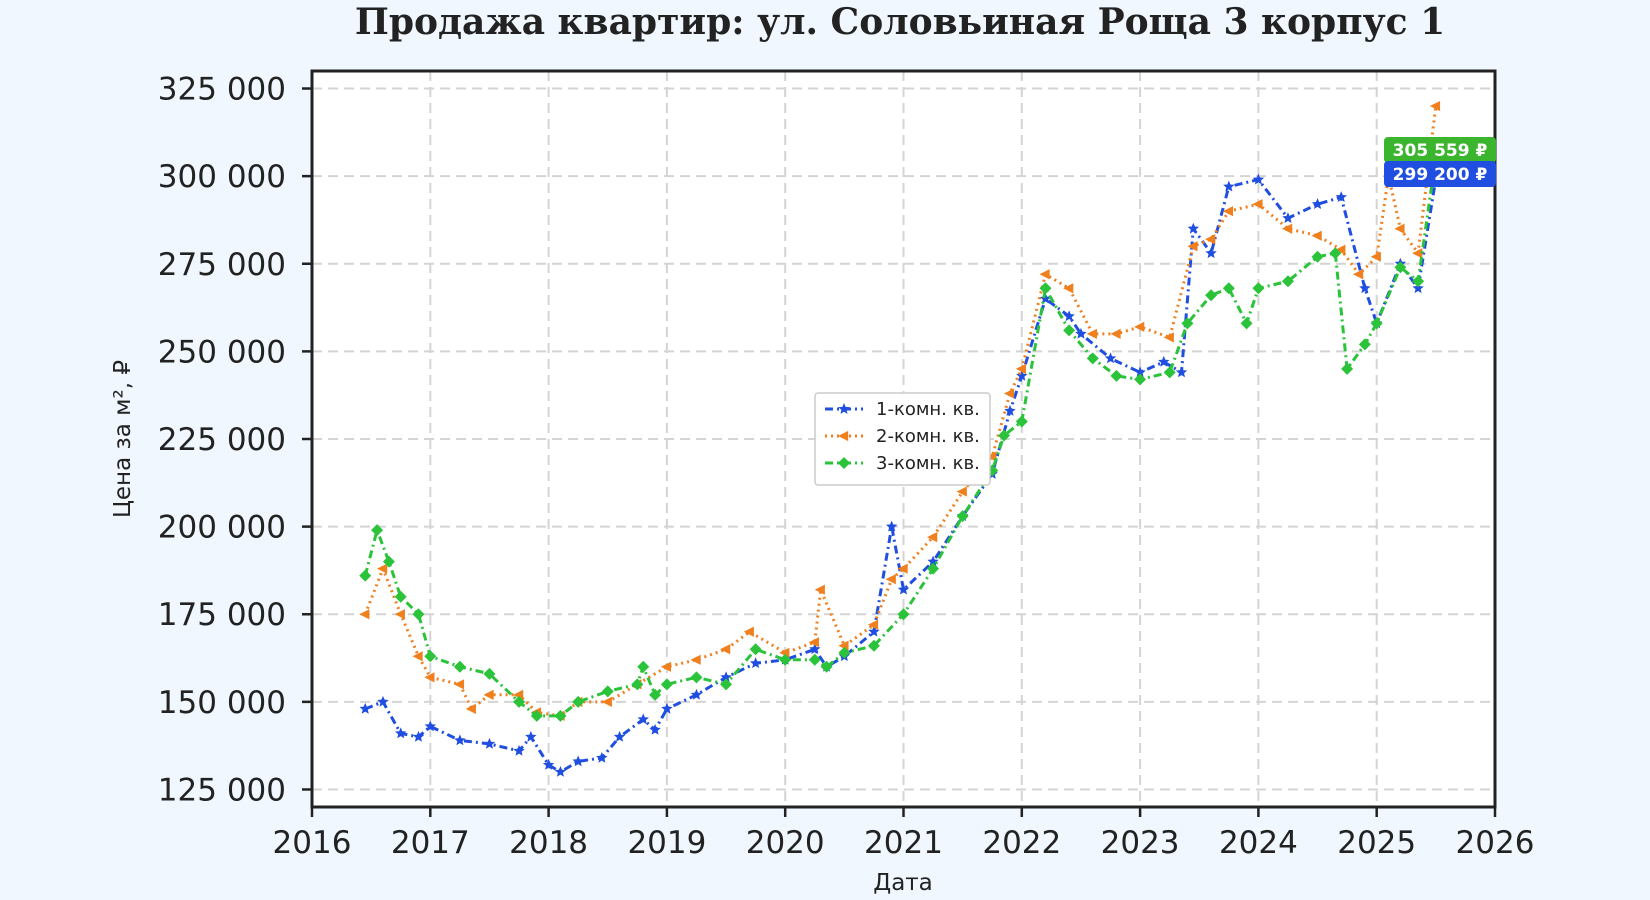 The image size is (1650, 900). I want to click on y-tick-label: 200 000, so click(222, 528).